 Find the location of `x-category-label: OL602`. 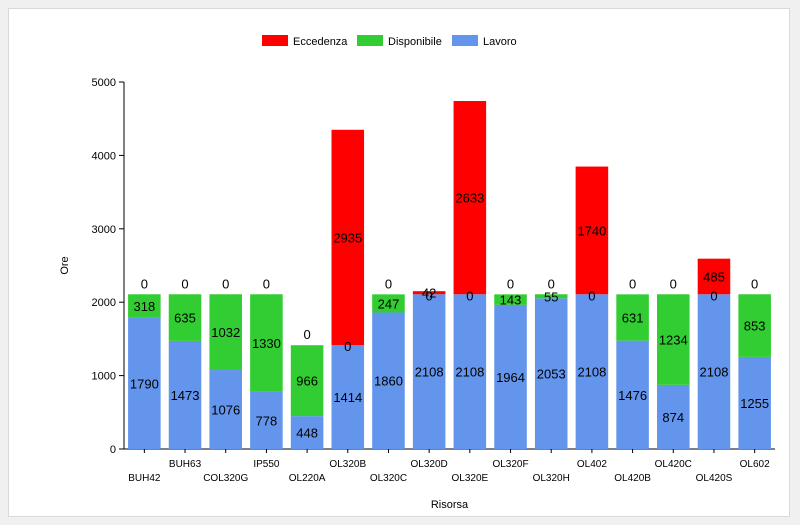

x-category-label: OL602 is located at coordinates (755, 464).